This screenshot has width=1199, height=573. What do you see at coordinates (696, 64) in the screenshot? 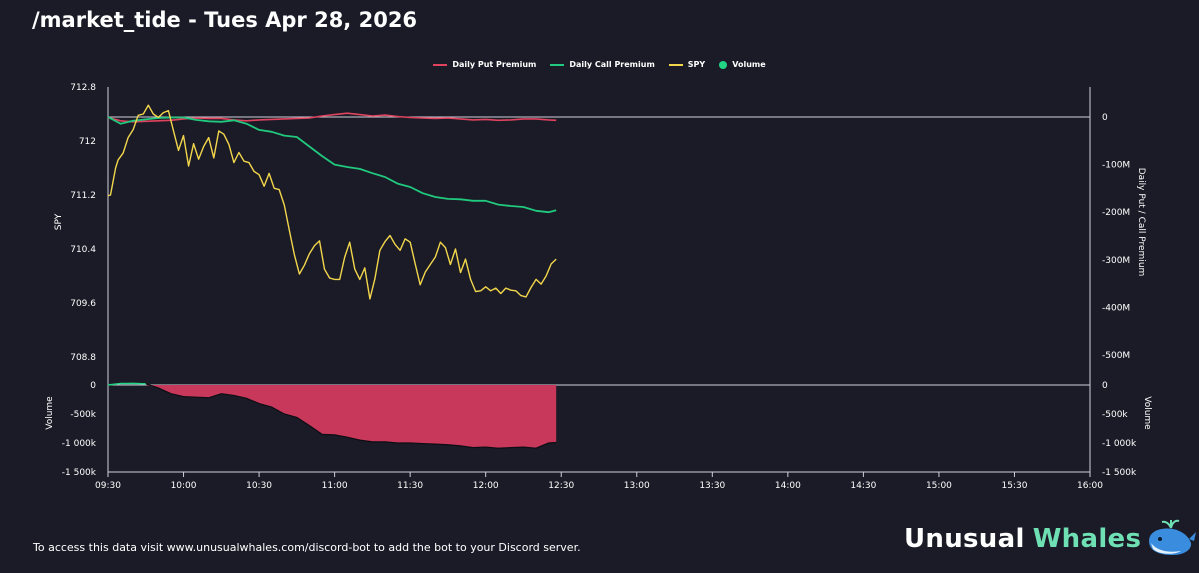
I see `legend-spy-label: SPY` at bounding box center [696, 64].